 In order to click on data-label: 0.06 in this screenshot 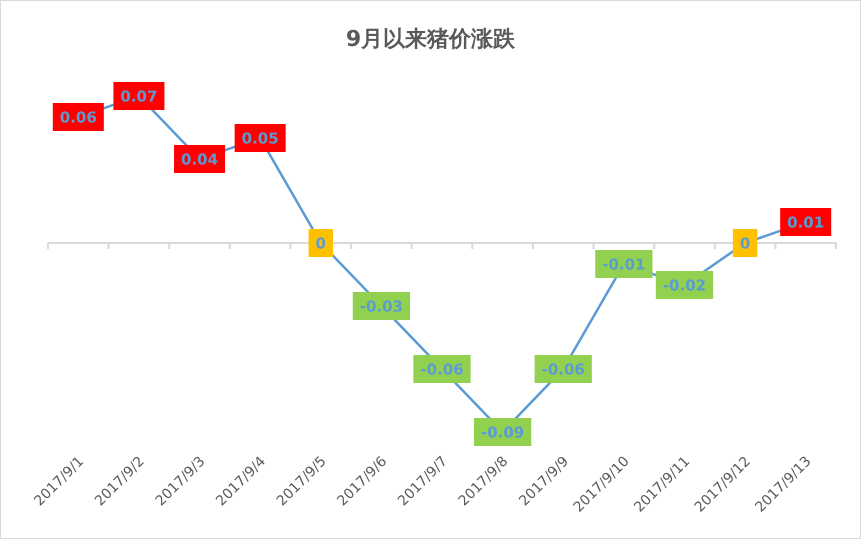, I will do `click(78, 117)`.